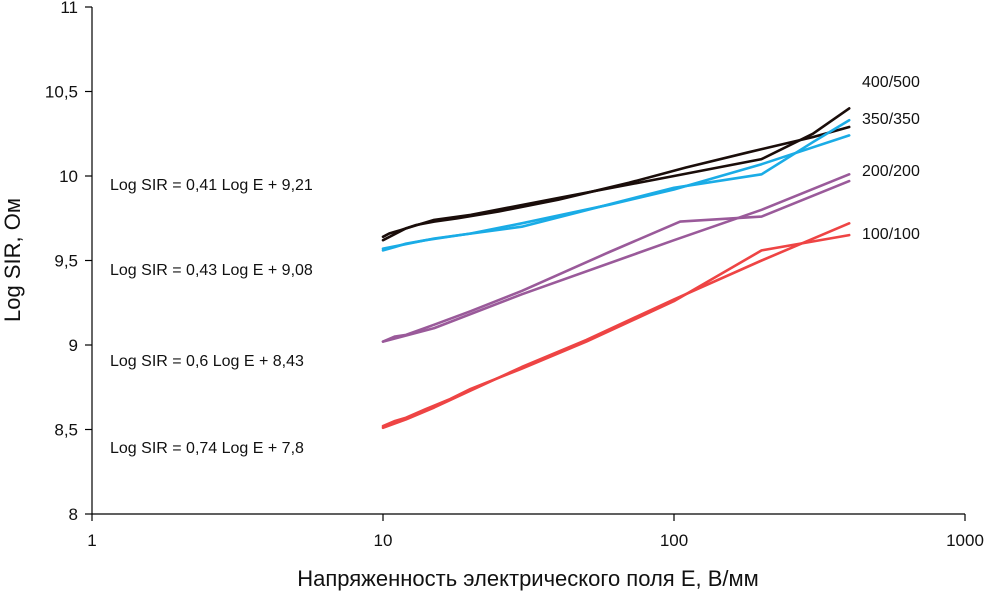 This screenshot has height=592, width=993. What do you see at coordinates (66, 430) in the screenshot?
I see `y-tick-label: 8,5` at bounding box center [66, 430].